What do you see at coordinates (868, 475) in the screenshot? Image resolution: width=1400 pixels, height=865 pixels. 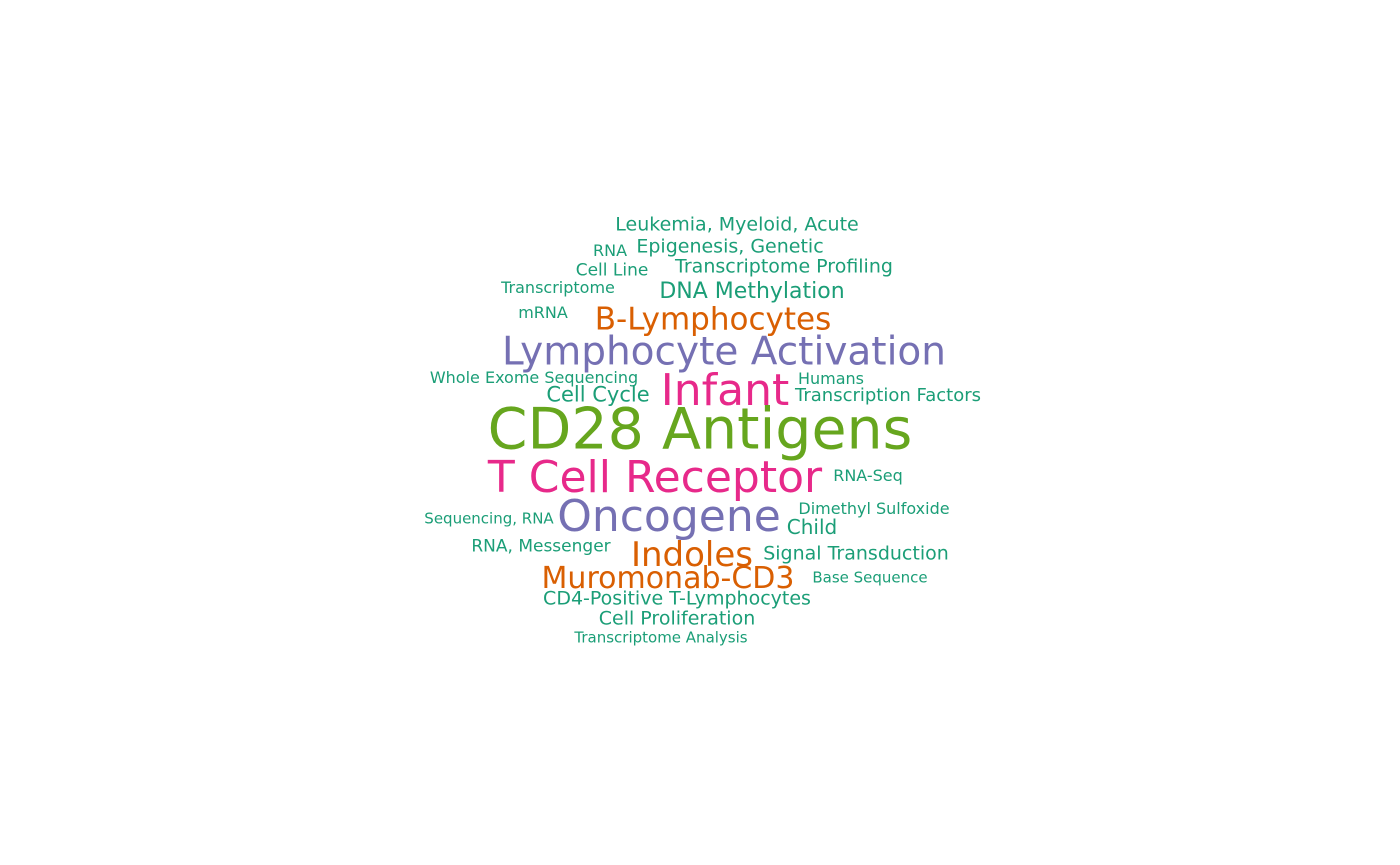 I see `word-rna-seq: RNA-Seq` at bounding box center [868, 475].